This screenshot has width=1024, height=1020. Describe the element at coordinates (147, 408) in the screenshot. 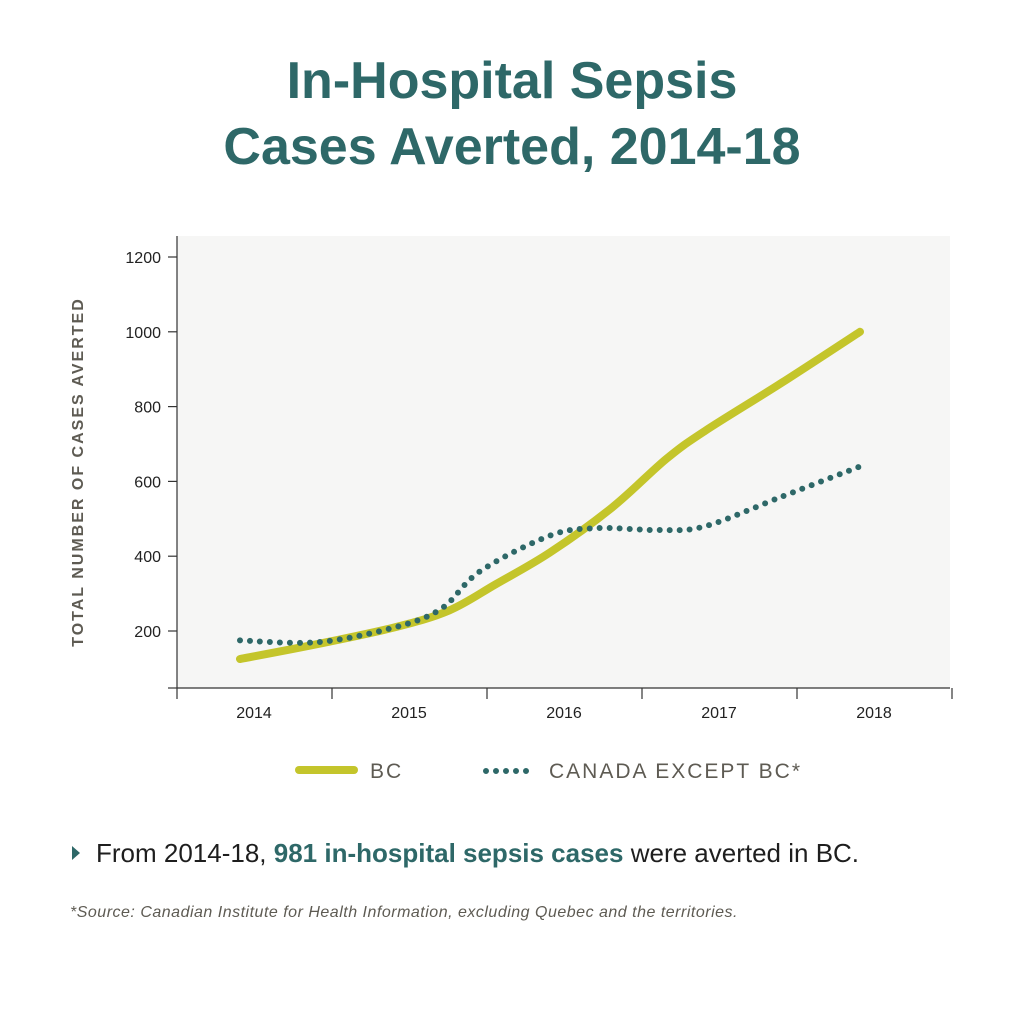

I see `y-tick-label: 800` at that location.